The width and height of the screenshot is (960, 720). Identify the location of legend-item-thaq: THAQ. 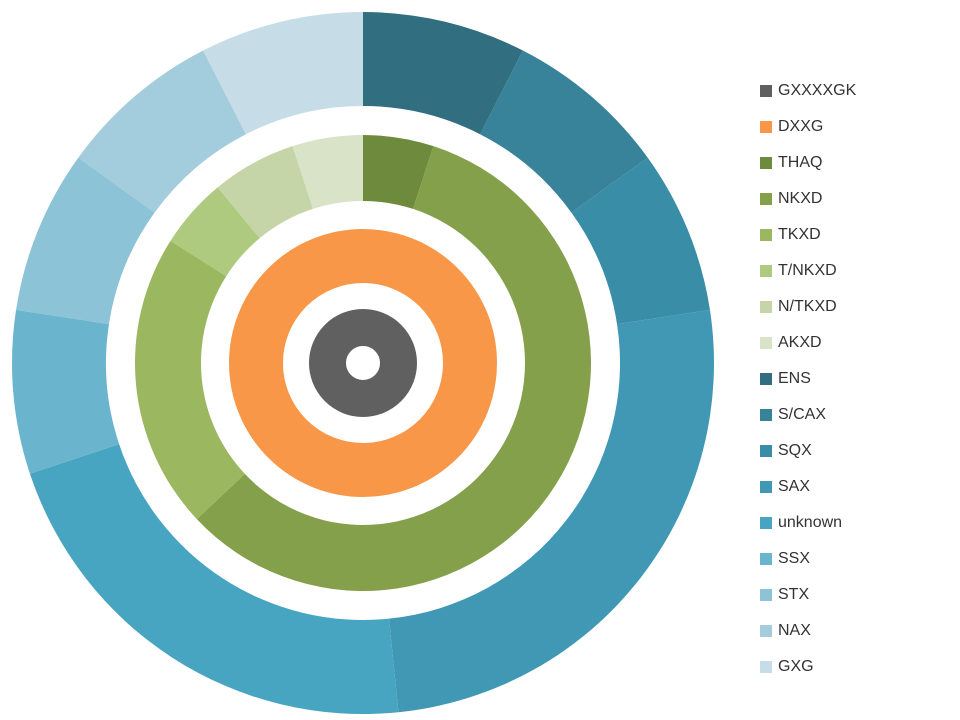
(808, 171).